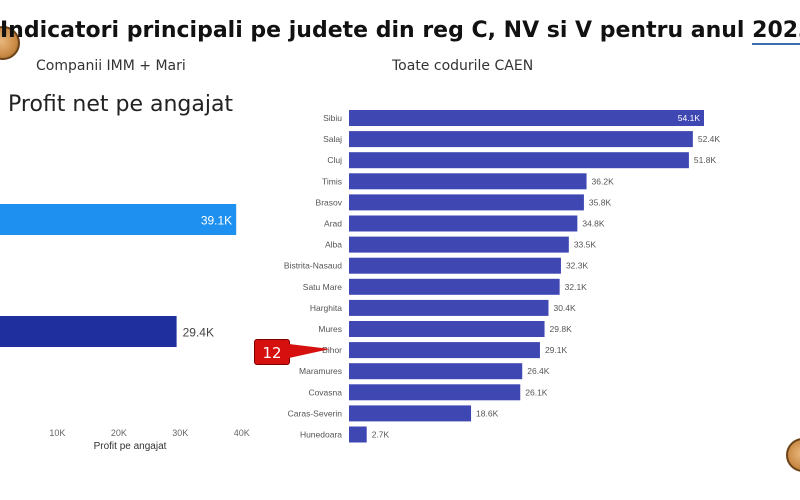 The width and height of the screenshot is (800, 500). What do you see at coordinates (776, 31) in the screenshot?
I see `page-title-year: 2023` at bounding box center [776, 31].